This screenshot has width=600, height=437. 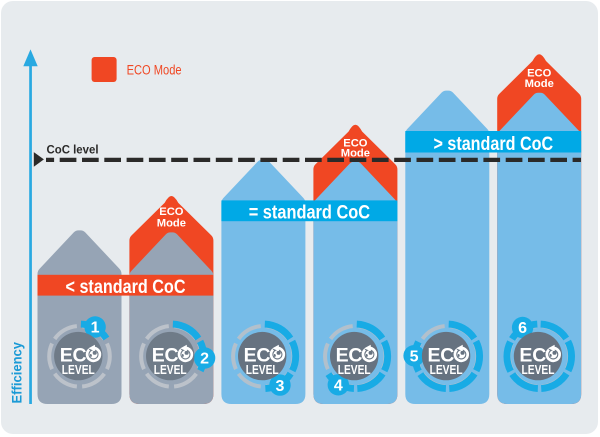 I want to click on svg-text: 6, so click(x=522, y=328).